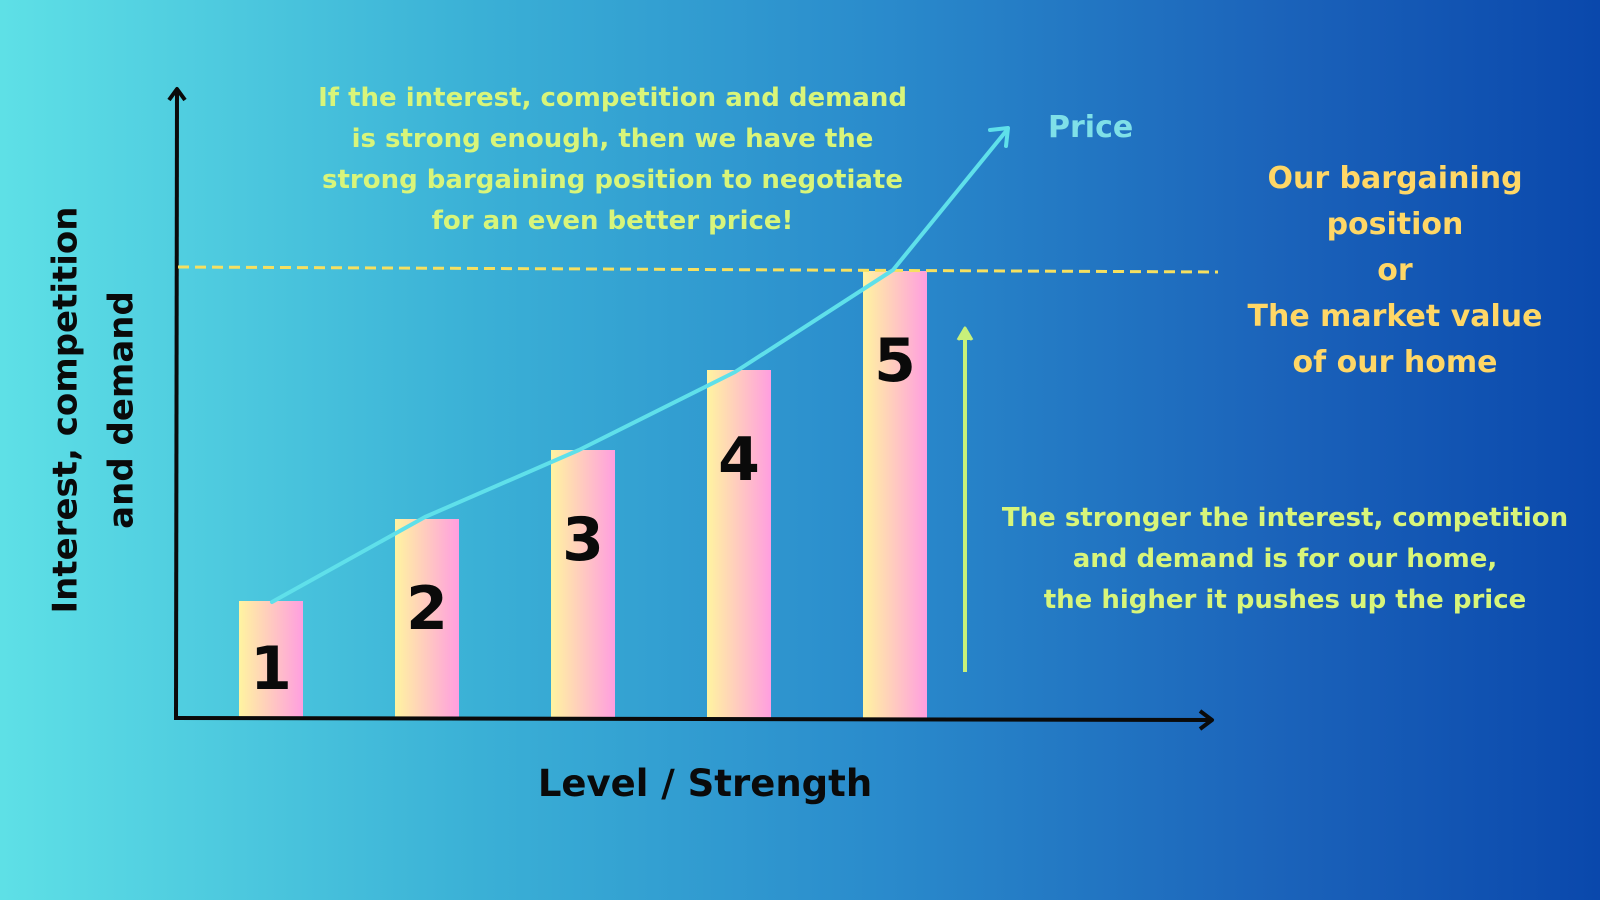  Describe the element at coordinates (1395, 316) in the screenshot. I see `annotation-right-line: The market value` at that location.